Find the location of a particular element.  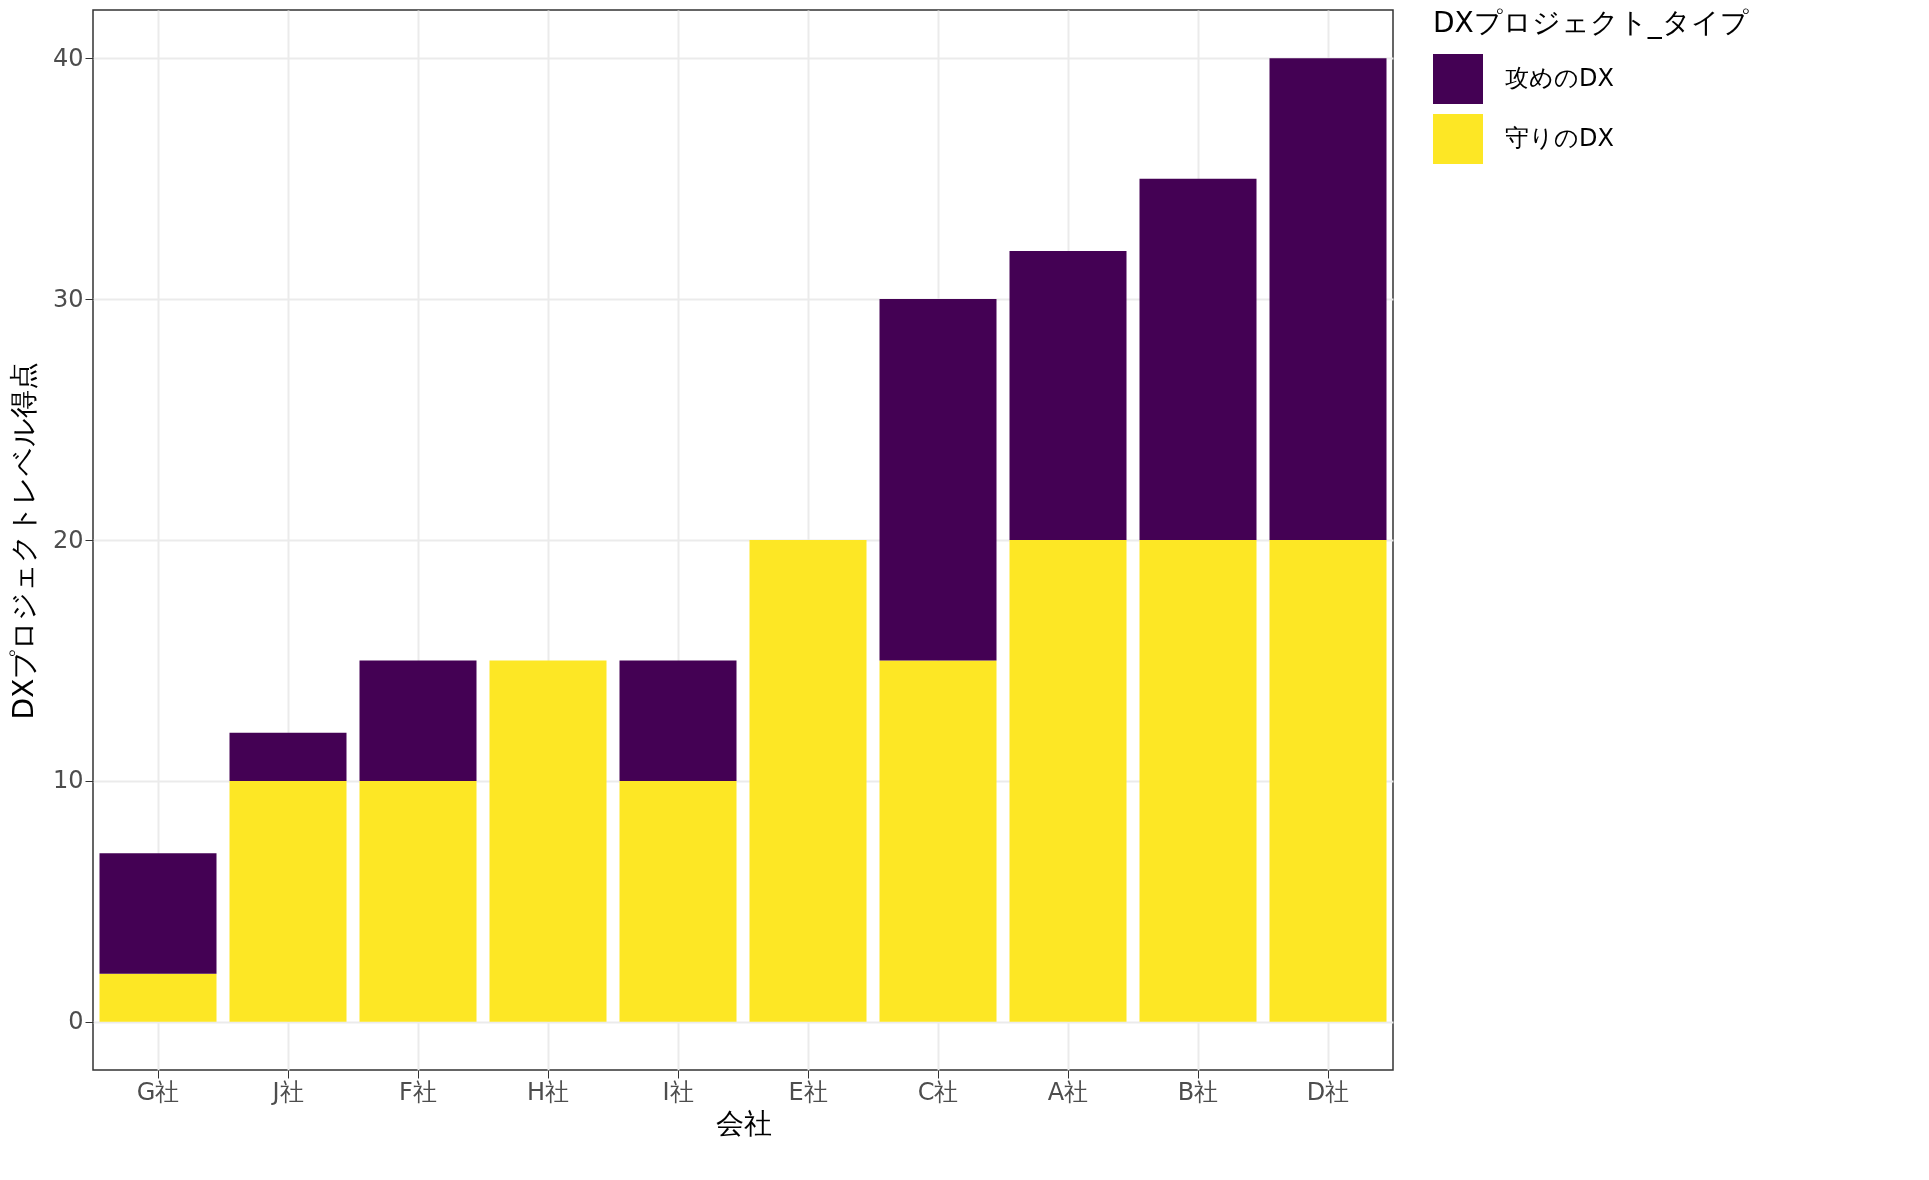

x-tick-label: I社 is located at coordinates (678, 1091).